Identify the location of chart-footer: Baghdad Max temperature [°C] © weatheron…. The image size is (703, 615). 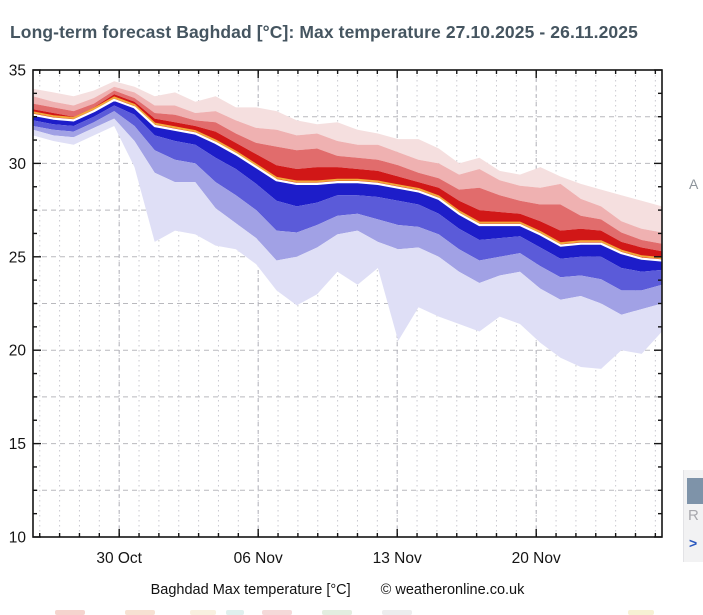
(337, 590).